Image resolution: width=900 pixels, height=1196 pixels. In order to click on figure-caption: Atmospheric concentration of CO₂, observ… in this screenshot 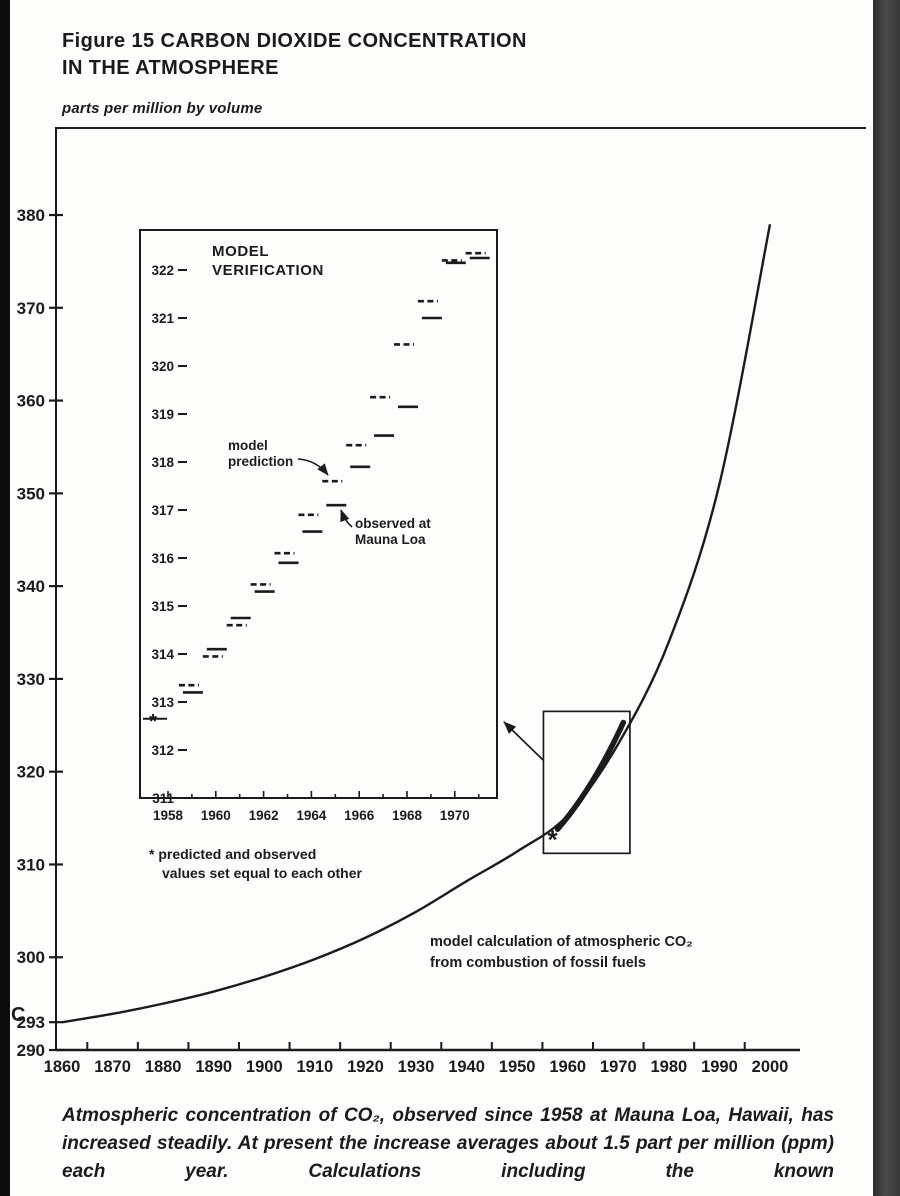, I will do `click(448, 1143)`.